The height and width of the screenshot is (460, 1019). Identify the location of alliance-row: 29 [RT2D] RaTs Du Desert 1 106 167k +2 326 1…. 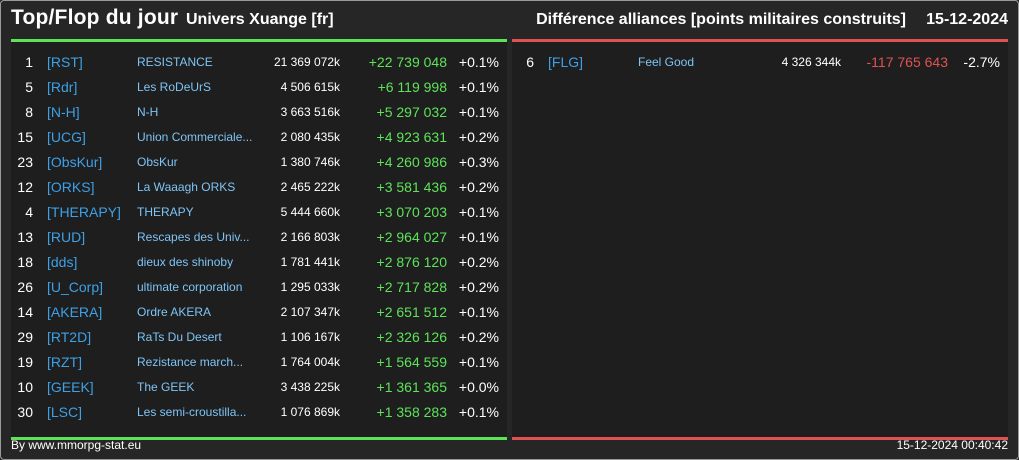
(259, 337).